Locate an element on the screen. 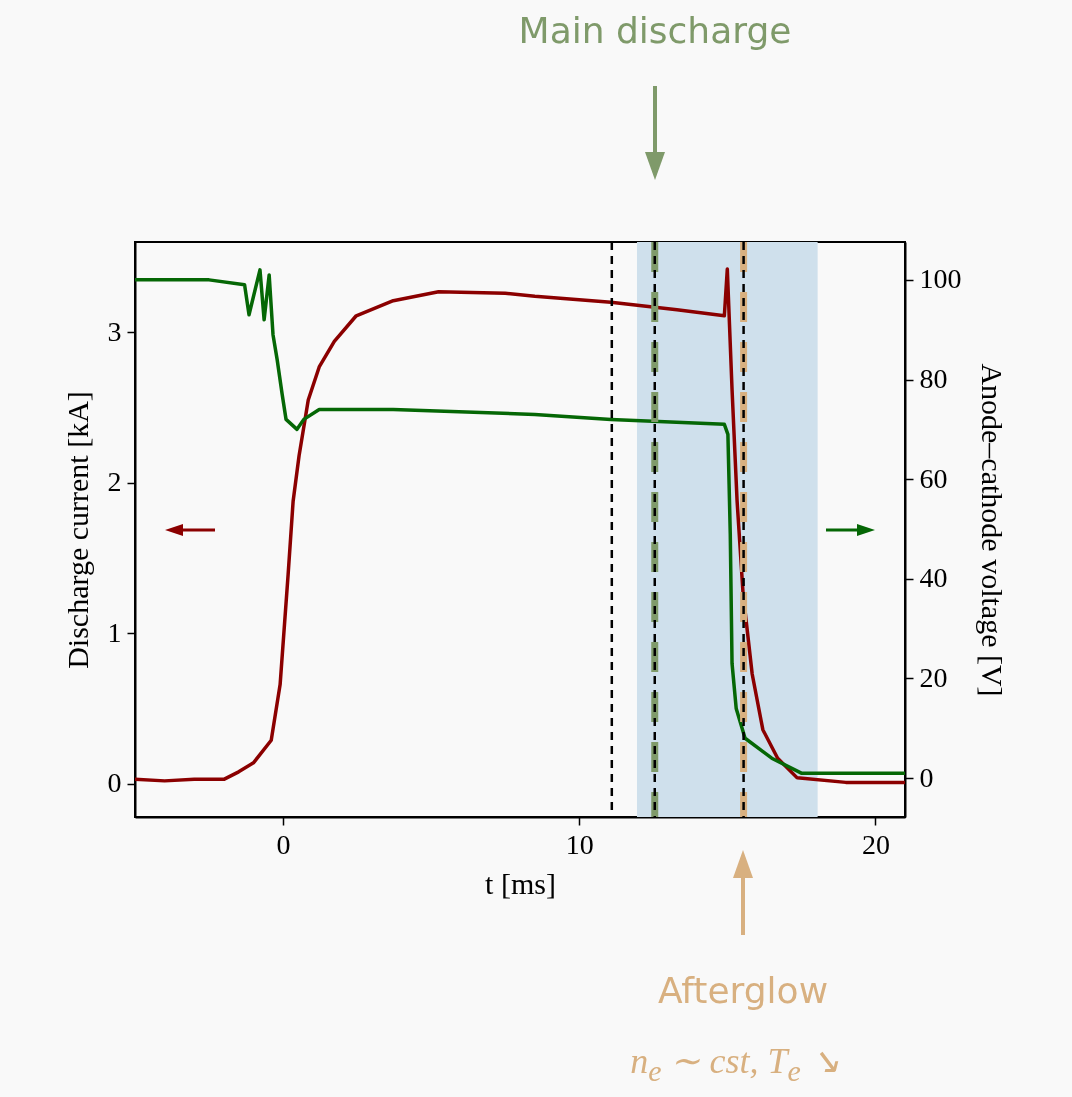 This screenshot has width=1072, height=1097. x-tick-label: 10 is located at coordinates (579, 844).